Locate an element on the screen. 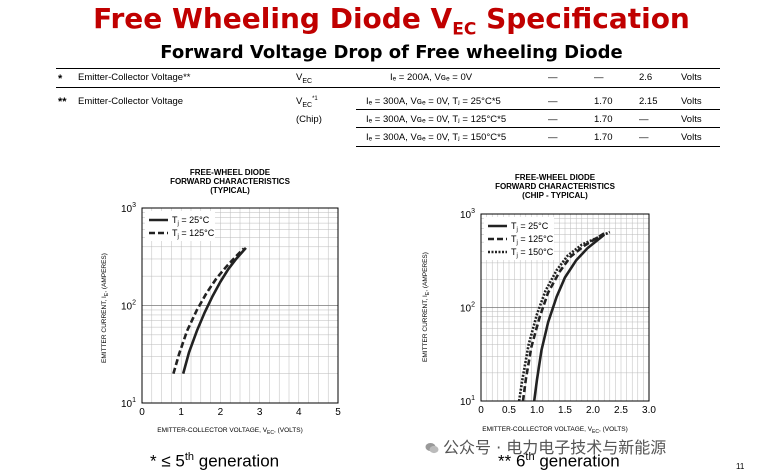  condition-cell: Iₑ = 300A, Vɢₑ = 0V, Tⱼ = 125°C*5 is located at coordinates (436, 119).